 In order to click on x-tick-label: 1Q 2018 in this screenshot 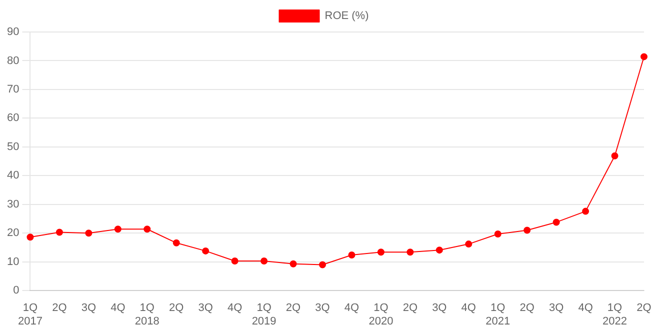, I will do `click(147, 315)`.